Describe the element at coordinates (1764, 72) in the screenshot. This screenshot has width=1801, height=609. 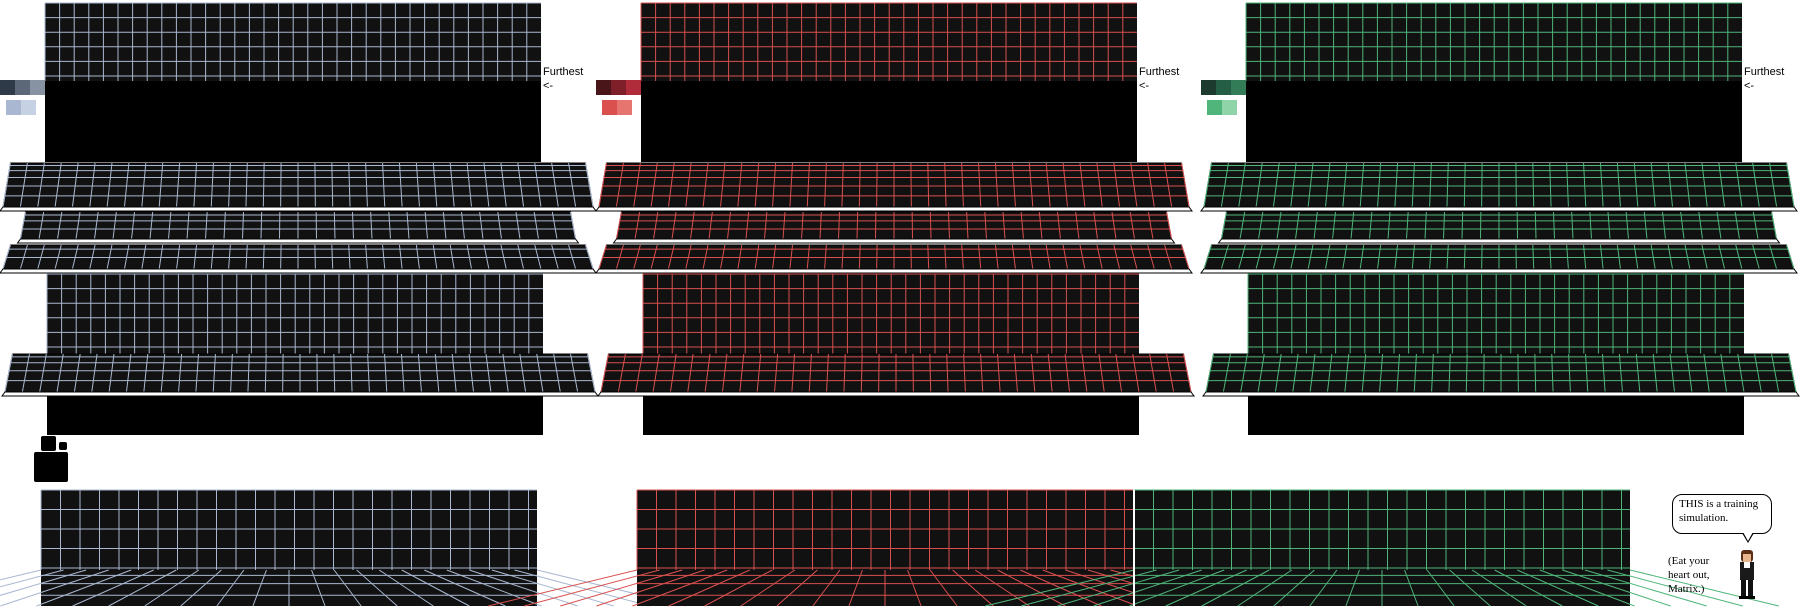
I see `furthest-label-green: Furthest` at that location.